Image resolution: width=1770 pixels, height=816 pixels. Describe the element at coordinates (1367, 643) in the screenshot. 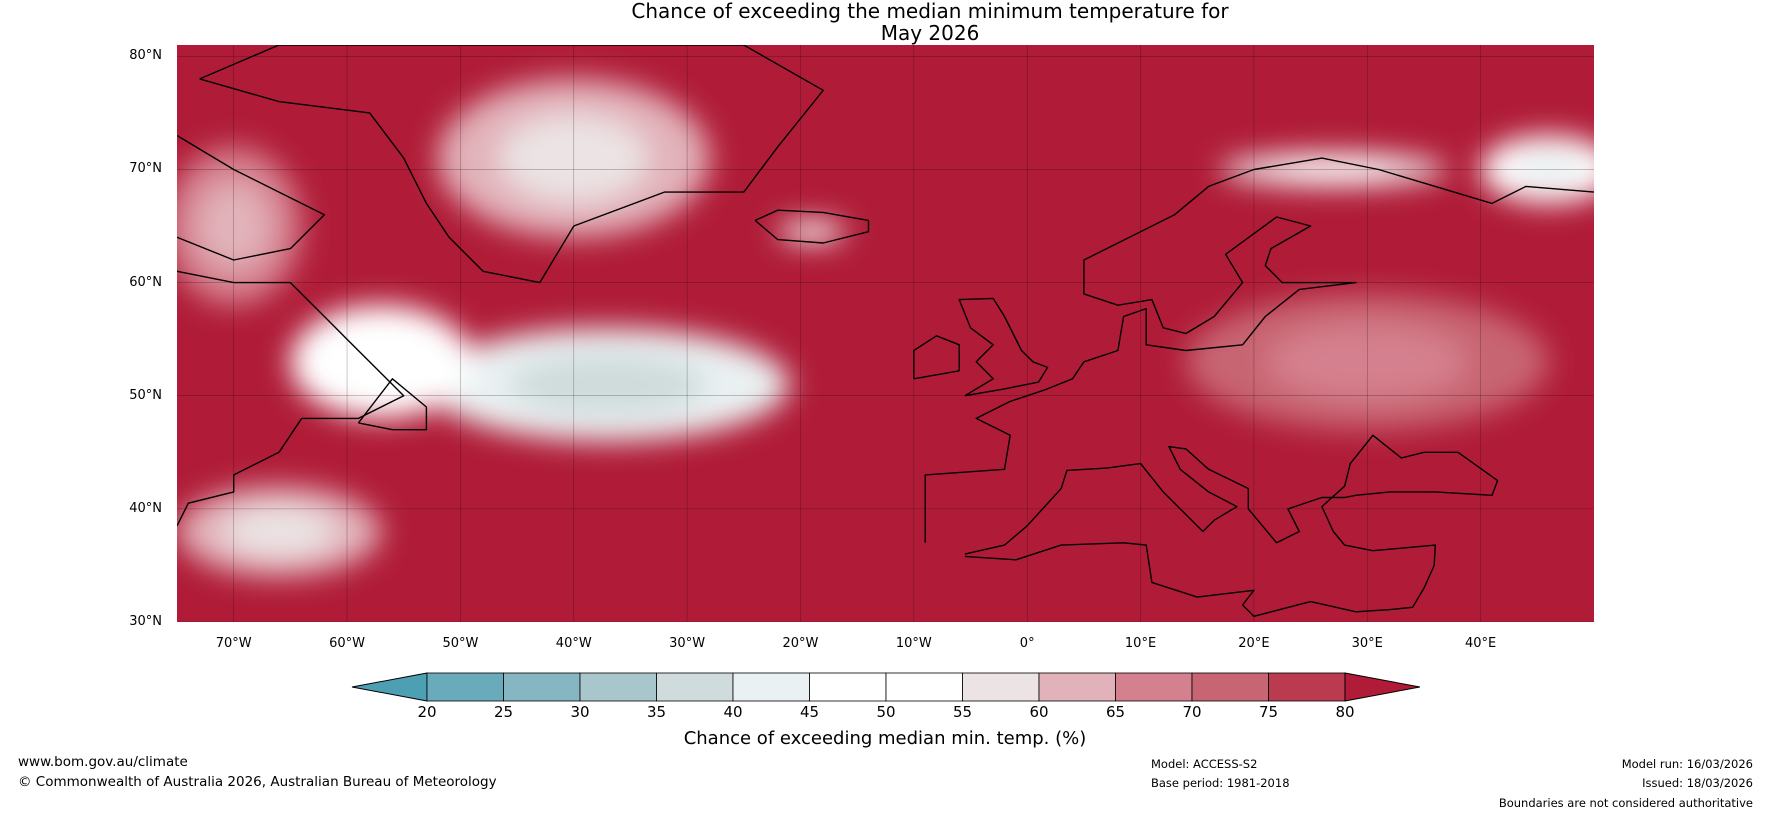

I see `lon-label: 30°E` at that location.